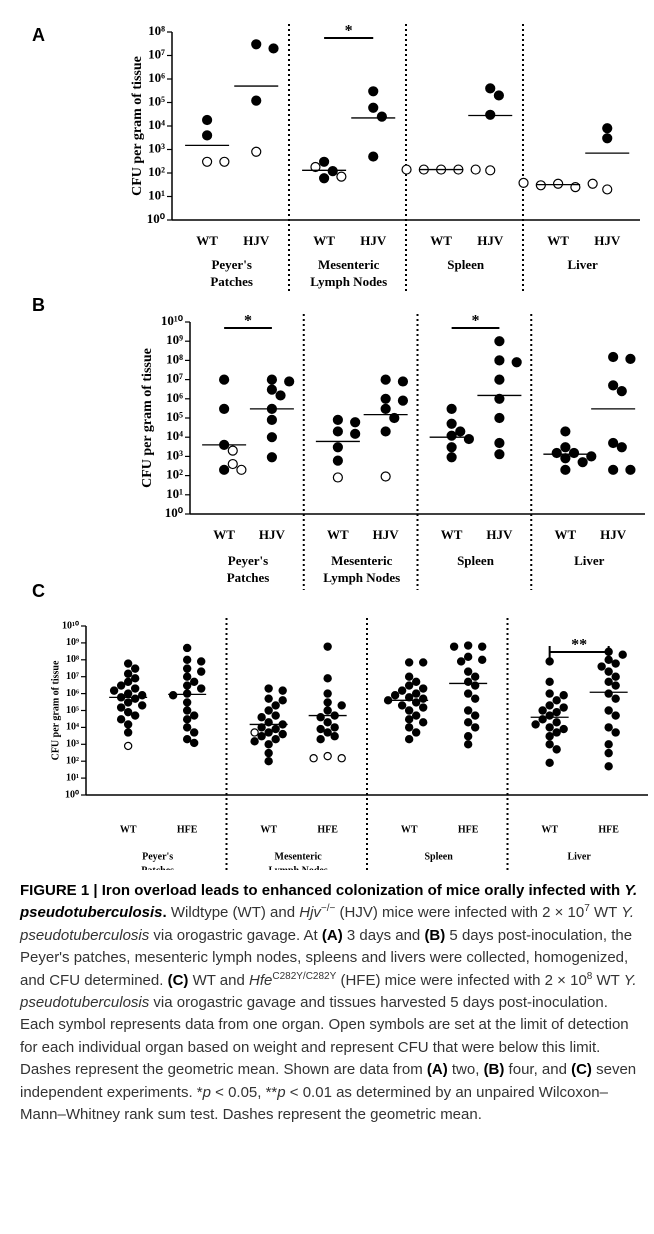  What do you see at coordinates (174, 416) in the screenshot?
I see `y-tick-label: 10⁵` at bounding box center [174, 416].